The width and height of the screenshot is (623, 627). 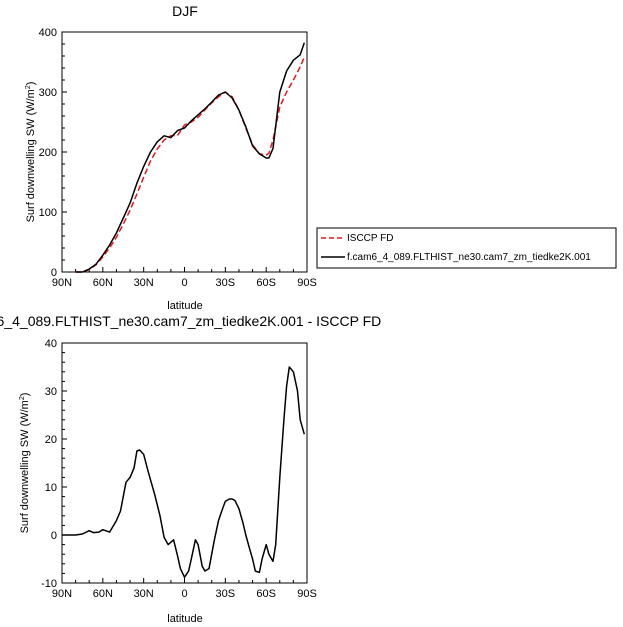 I want to click on y-tick-label: 300, so click(x=48, y=93).